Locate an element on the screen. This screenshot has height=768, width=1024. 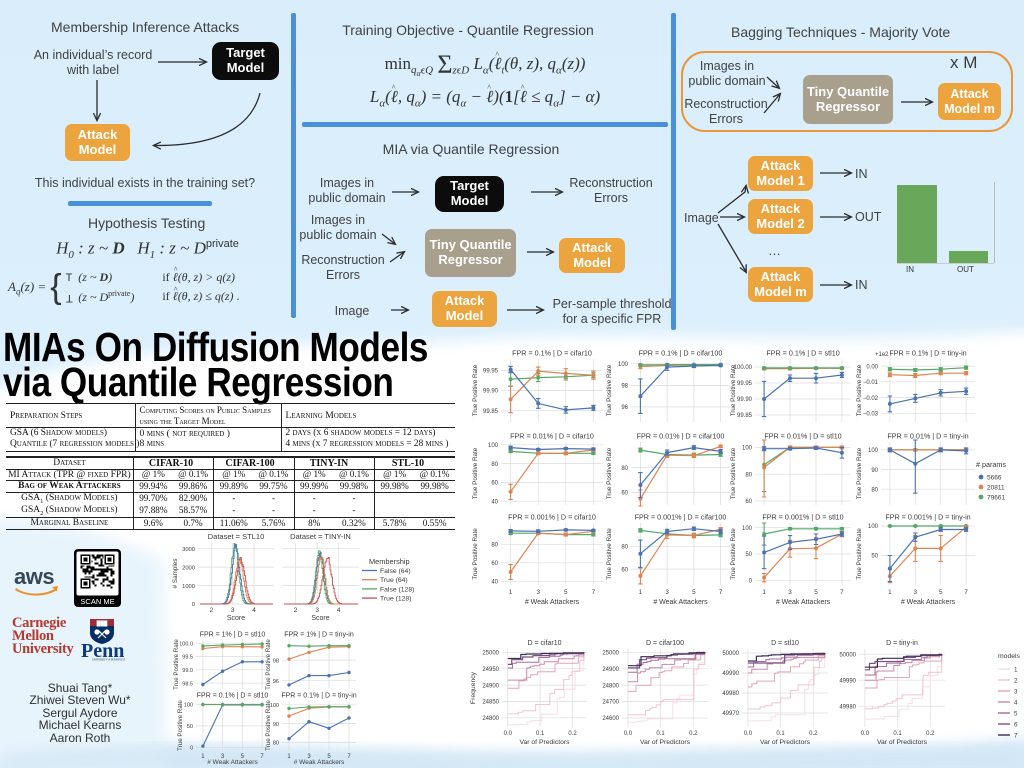
svg-text: True (128) is located at coordinates (395, 599).